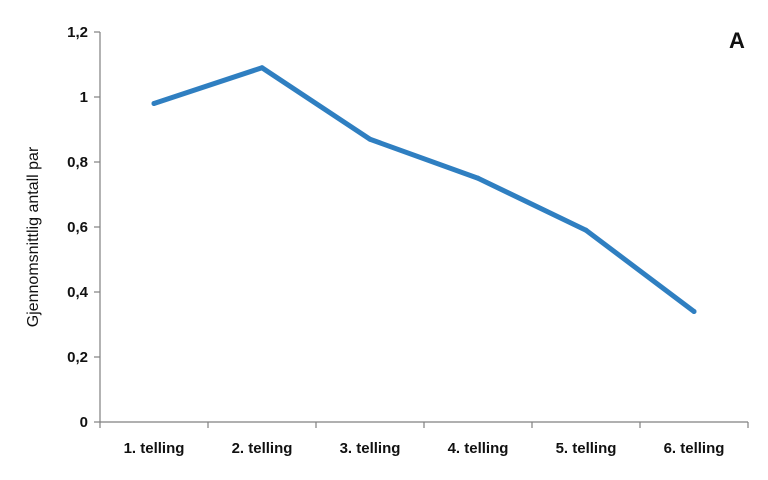 The height and width of the screenshot is (480, 768). What do you see at coordinates (84, 97) in the screenshot?
I see `y-tick-label: 1` at bounding box center [84, 97].